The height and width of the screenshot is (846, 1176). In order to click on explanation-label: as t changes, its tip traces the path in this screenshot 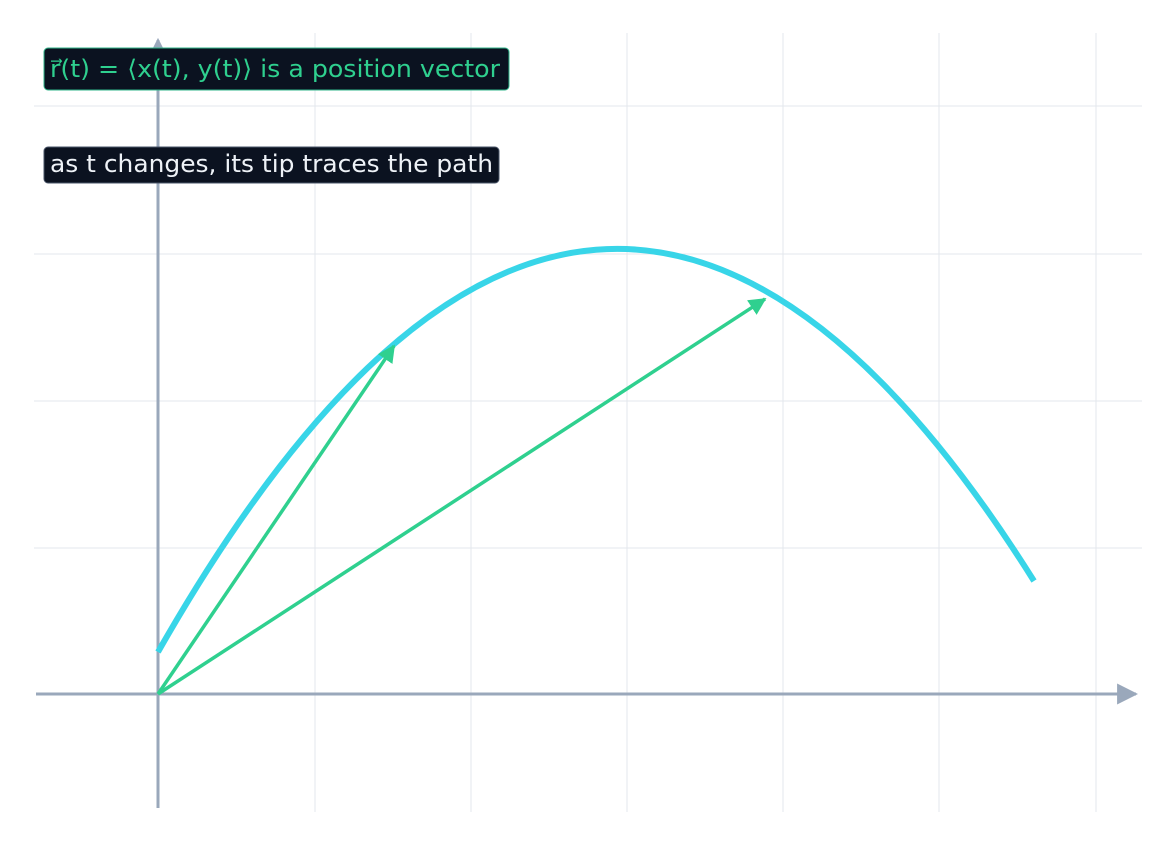, I will do `click(271, 164)`.